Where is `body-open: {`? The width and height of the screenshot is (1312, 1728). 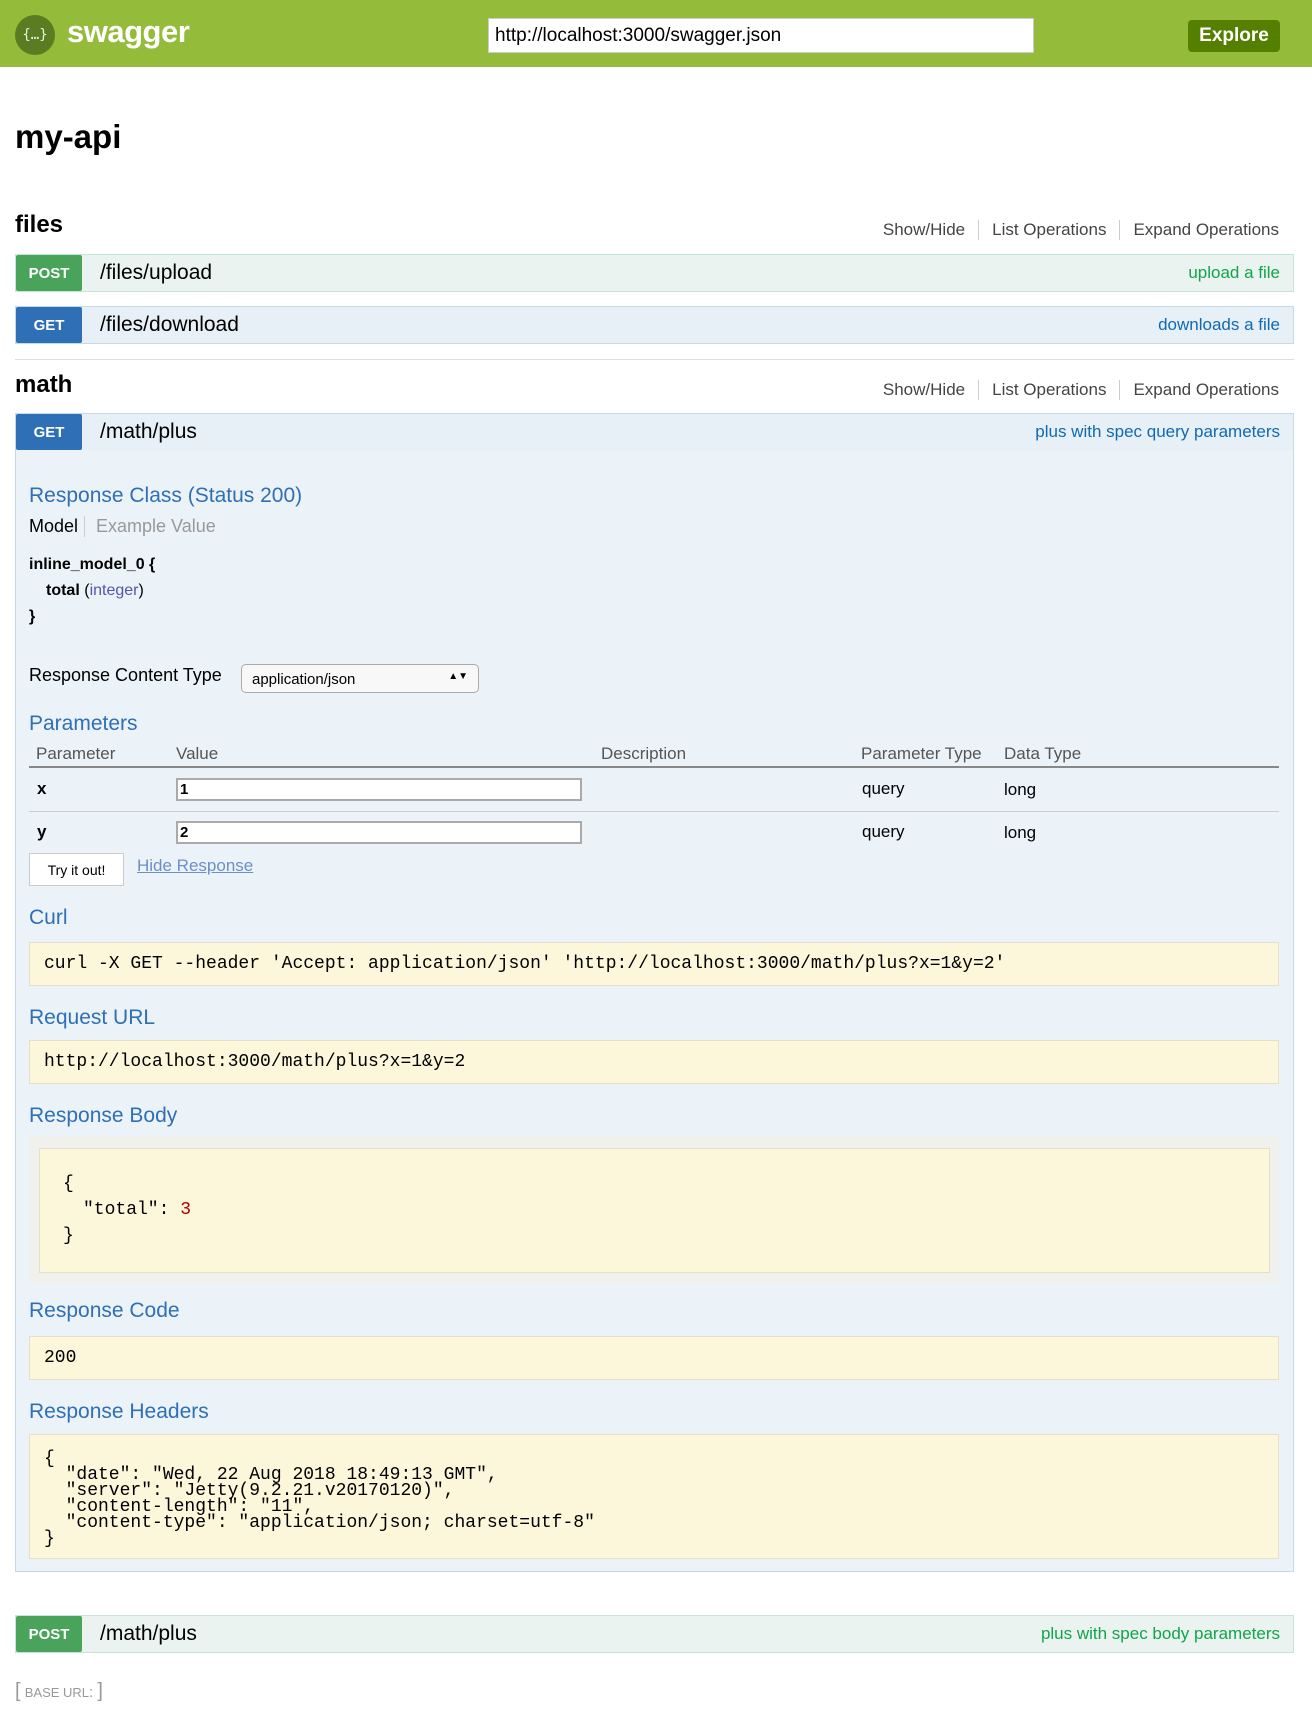 body-open: { is located at coordinates (68, 1184).